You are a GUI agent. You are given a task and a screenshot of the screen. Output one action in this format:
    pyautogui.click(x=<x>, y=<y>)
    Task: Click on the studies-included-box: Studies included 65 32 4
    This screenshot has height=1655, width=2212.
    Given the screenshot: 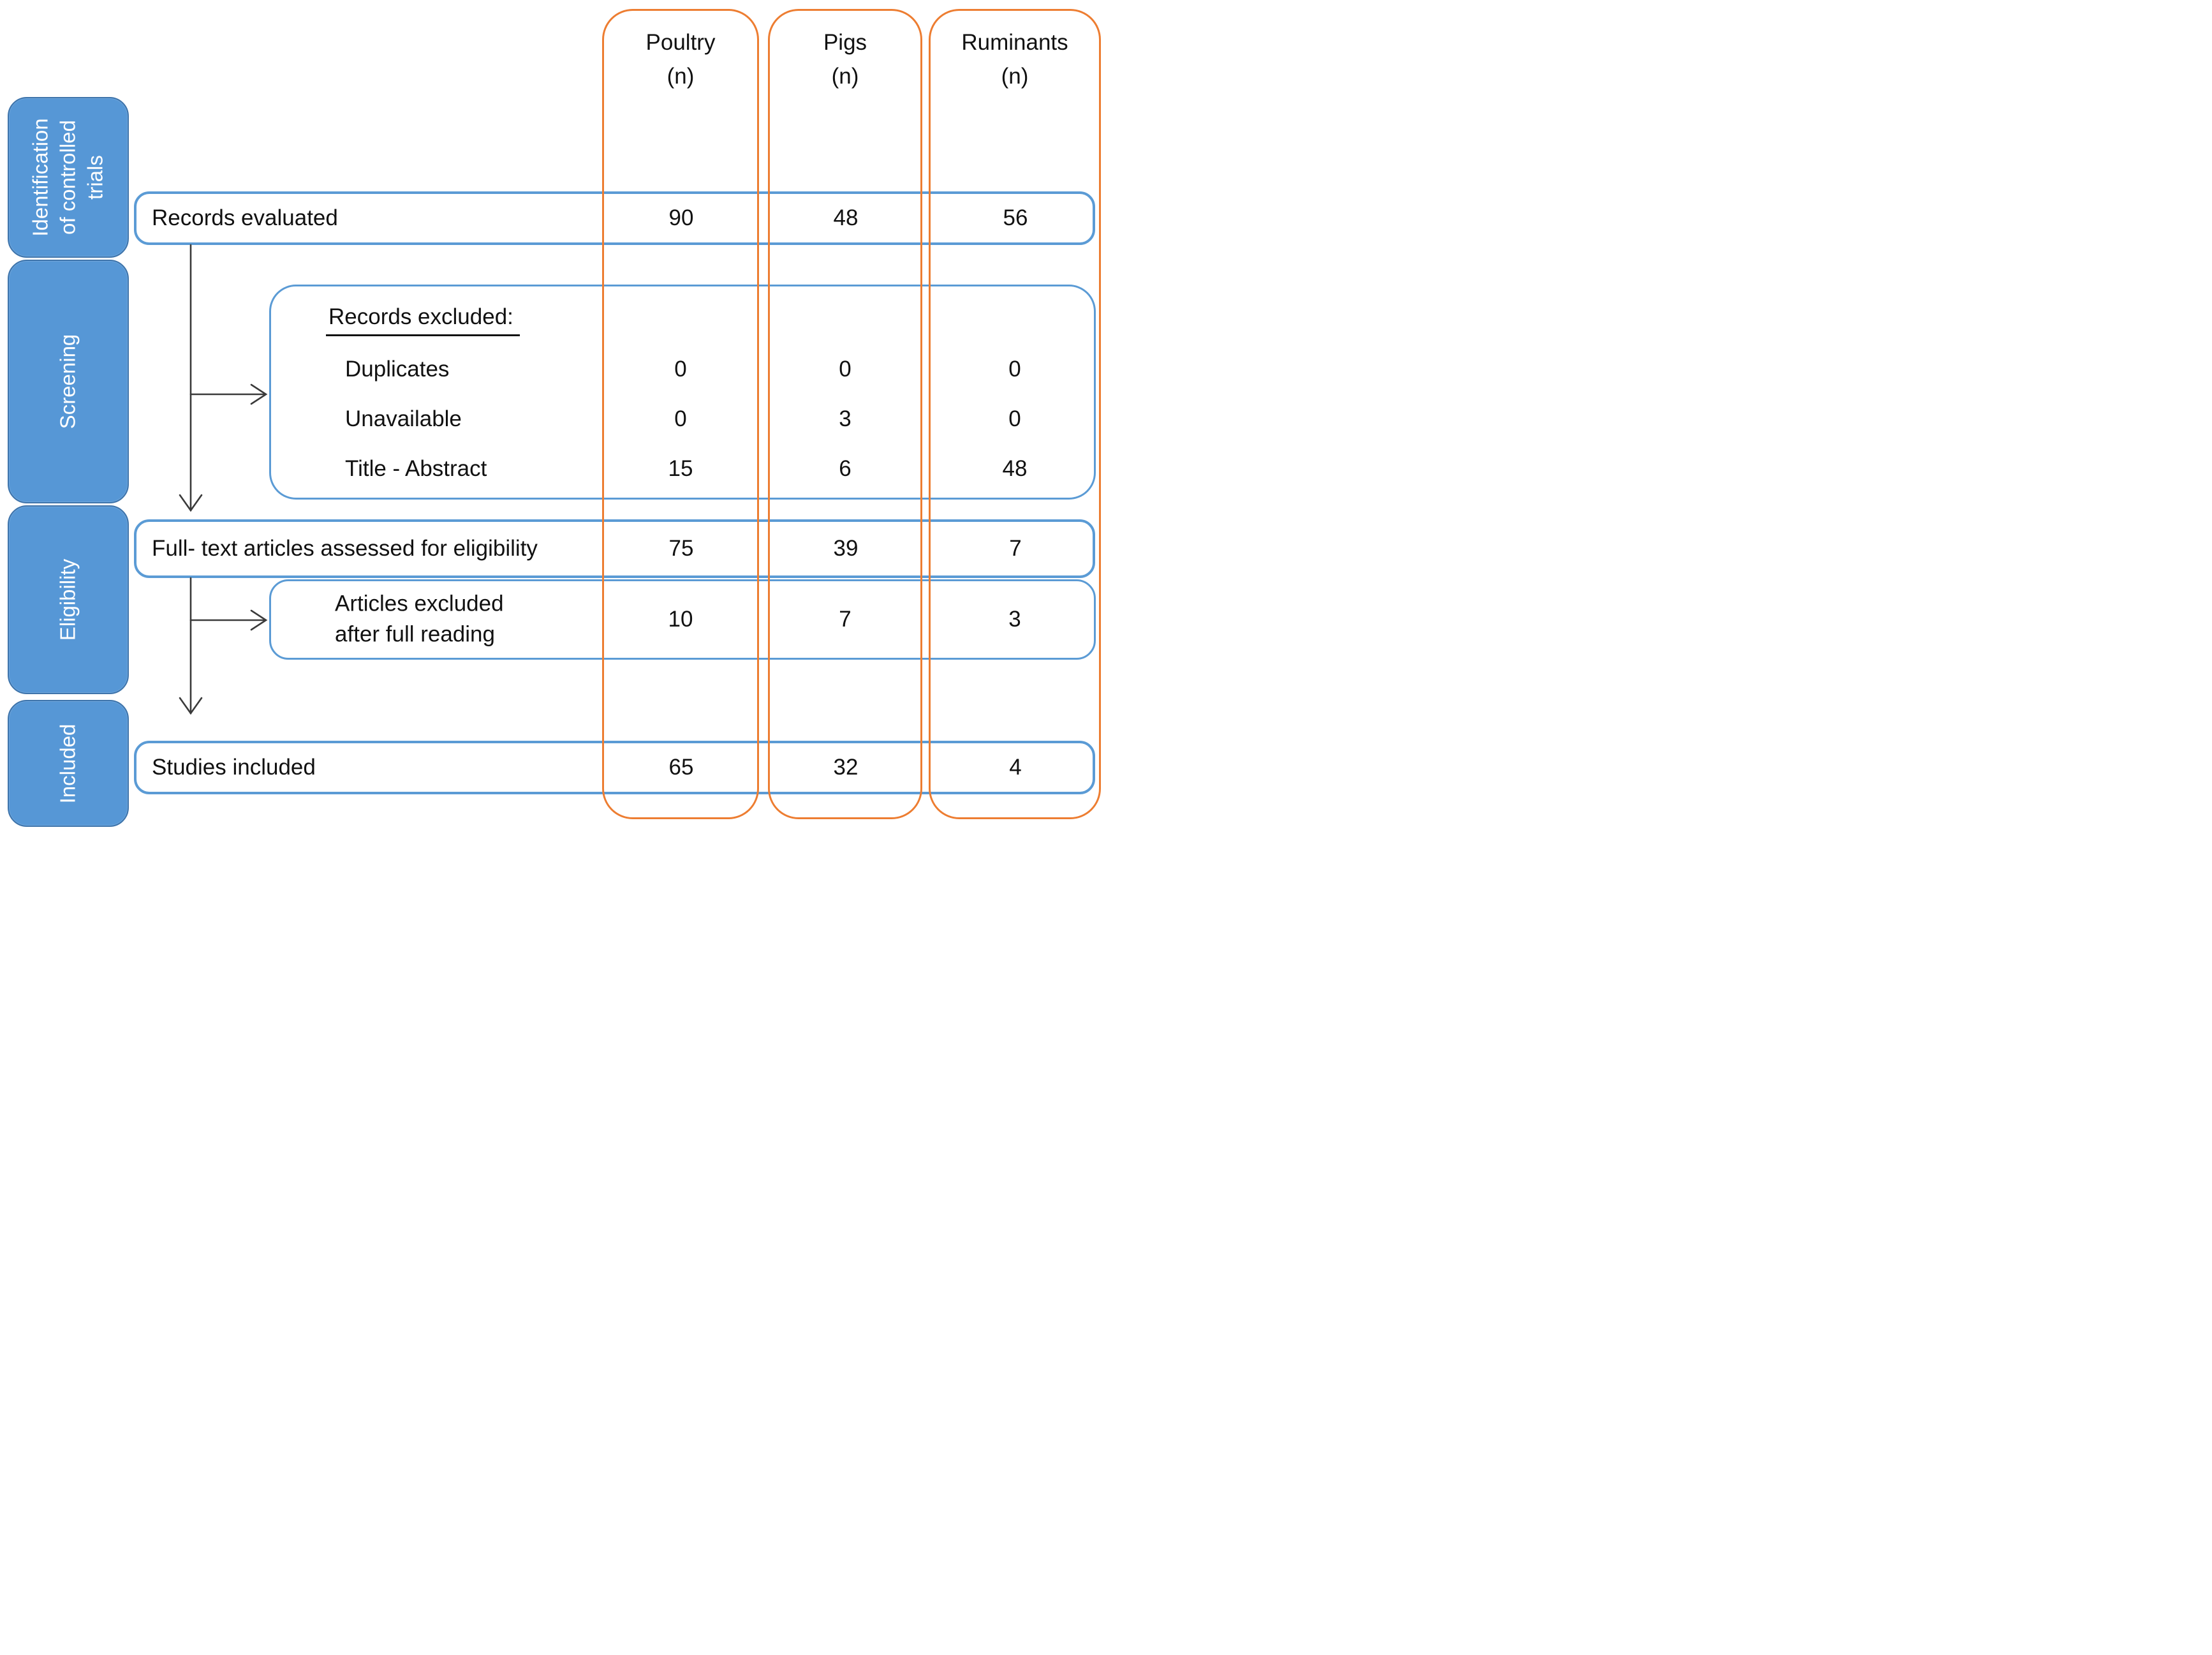 What is the action you would take?
    pyautogui.click(x=615, y=767)
    